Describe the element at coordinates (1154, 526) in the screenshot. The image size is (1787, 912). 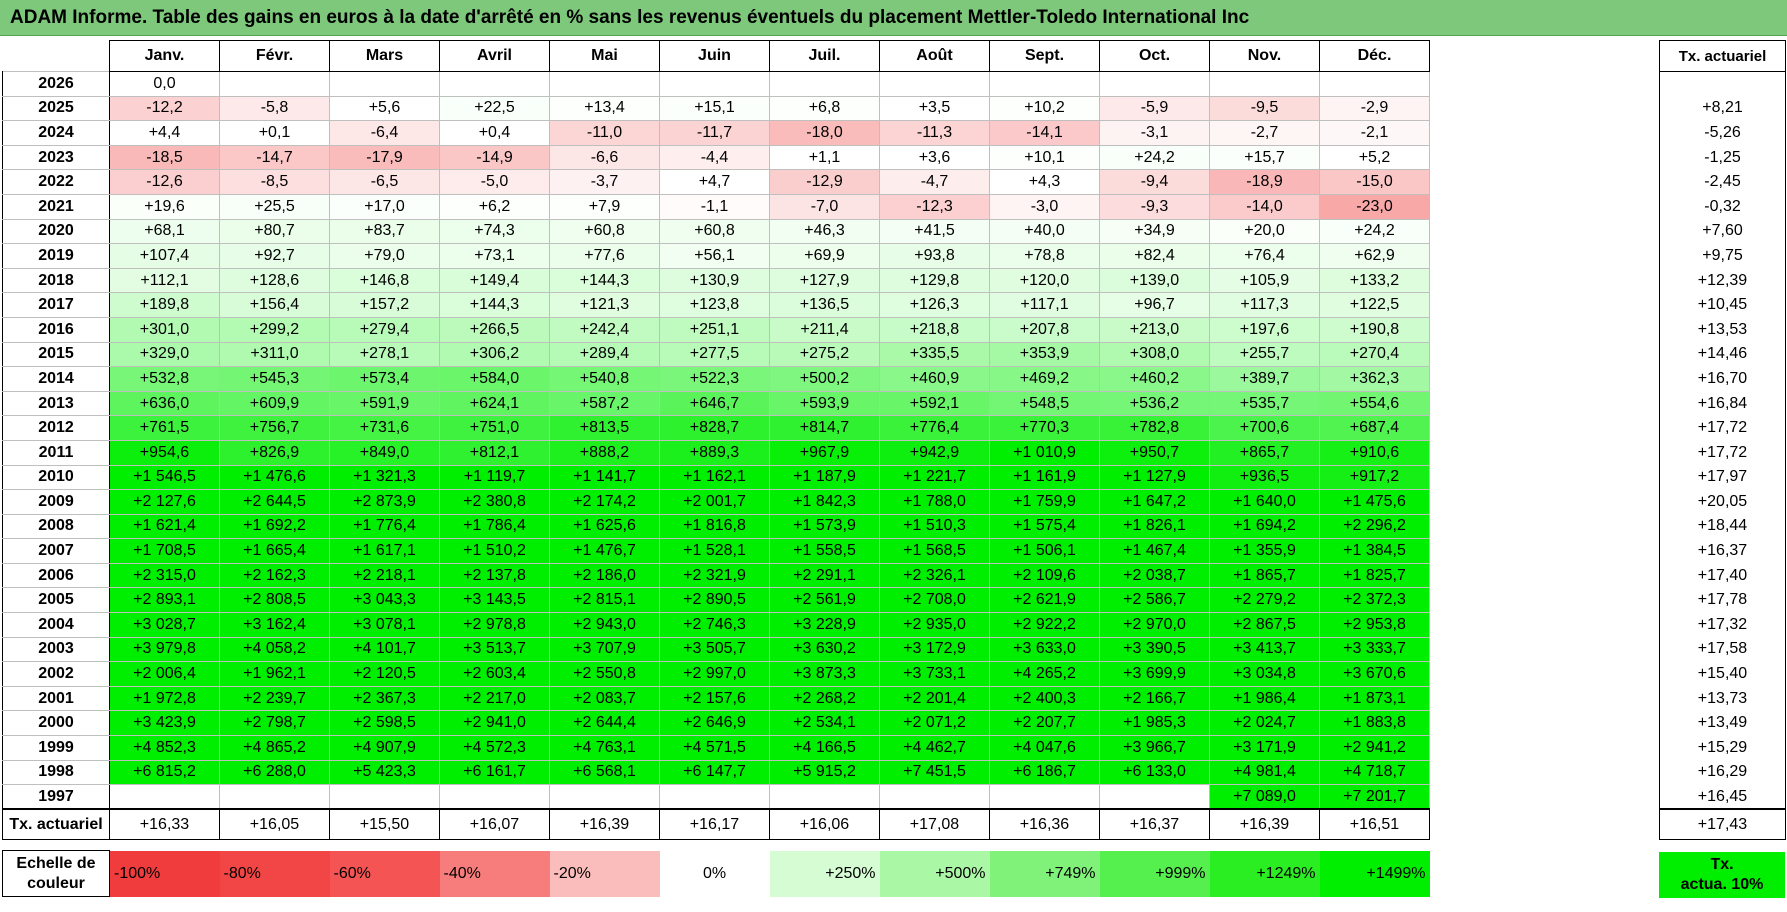
I see `gain-cell: +1 826,1` at that location.